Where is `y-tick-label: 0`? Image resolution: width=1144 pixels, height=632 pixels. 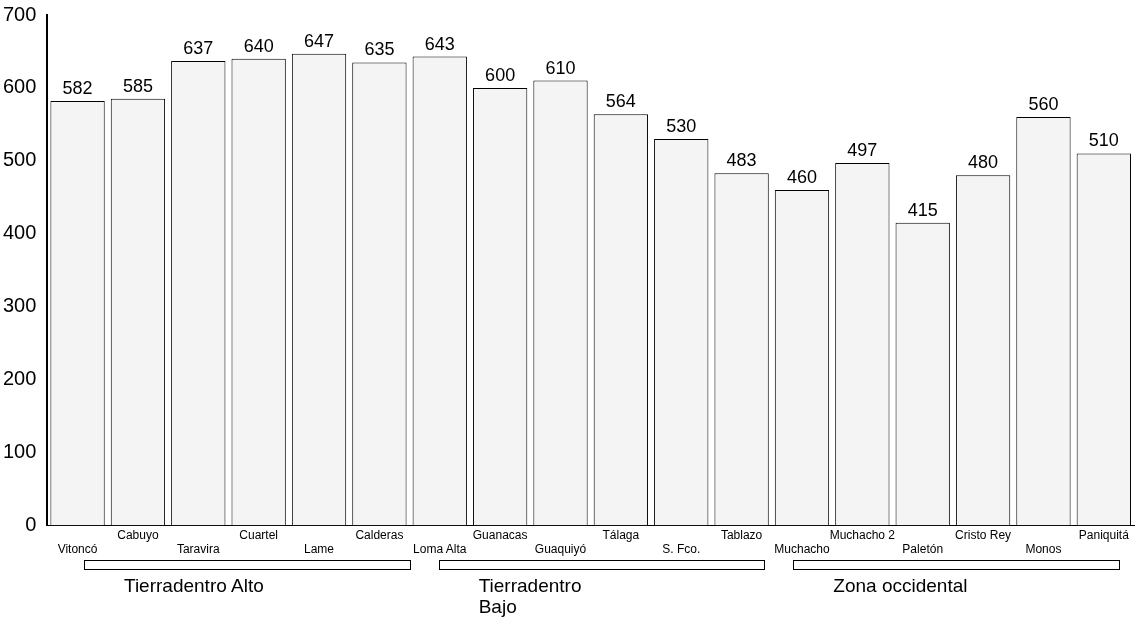 y-tick-label: 0 is located at coordinates (31, 523).